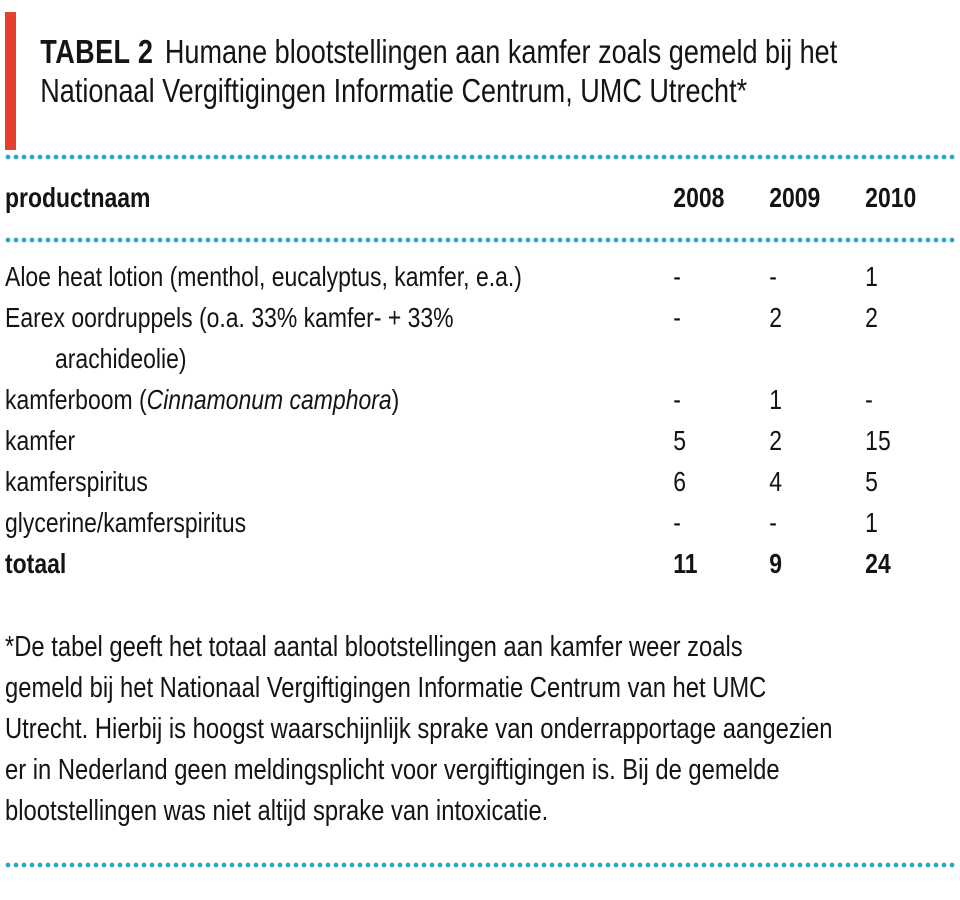 Image resolution: width=960 pixels, height=900 pixels. What do you see at coordinates (878, 440) in the screenshot?
I see `value-2010: 15` at bounding box center [878, 440].